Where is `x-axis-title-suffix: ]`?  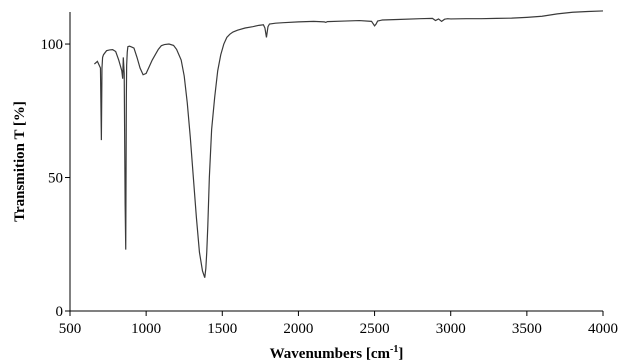
x-axis-title-suffix: ] is located at coordinates (400, 354).